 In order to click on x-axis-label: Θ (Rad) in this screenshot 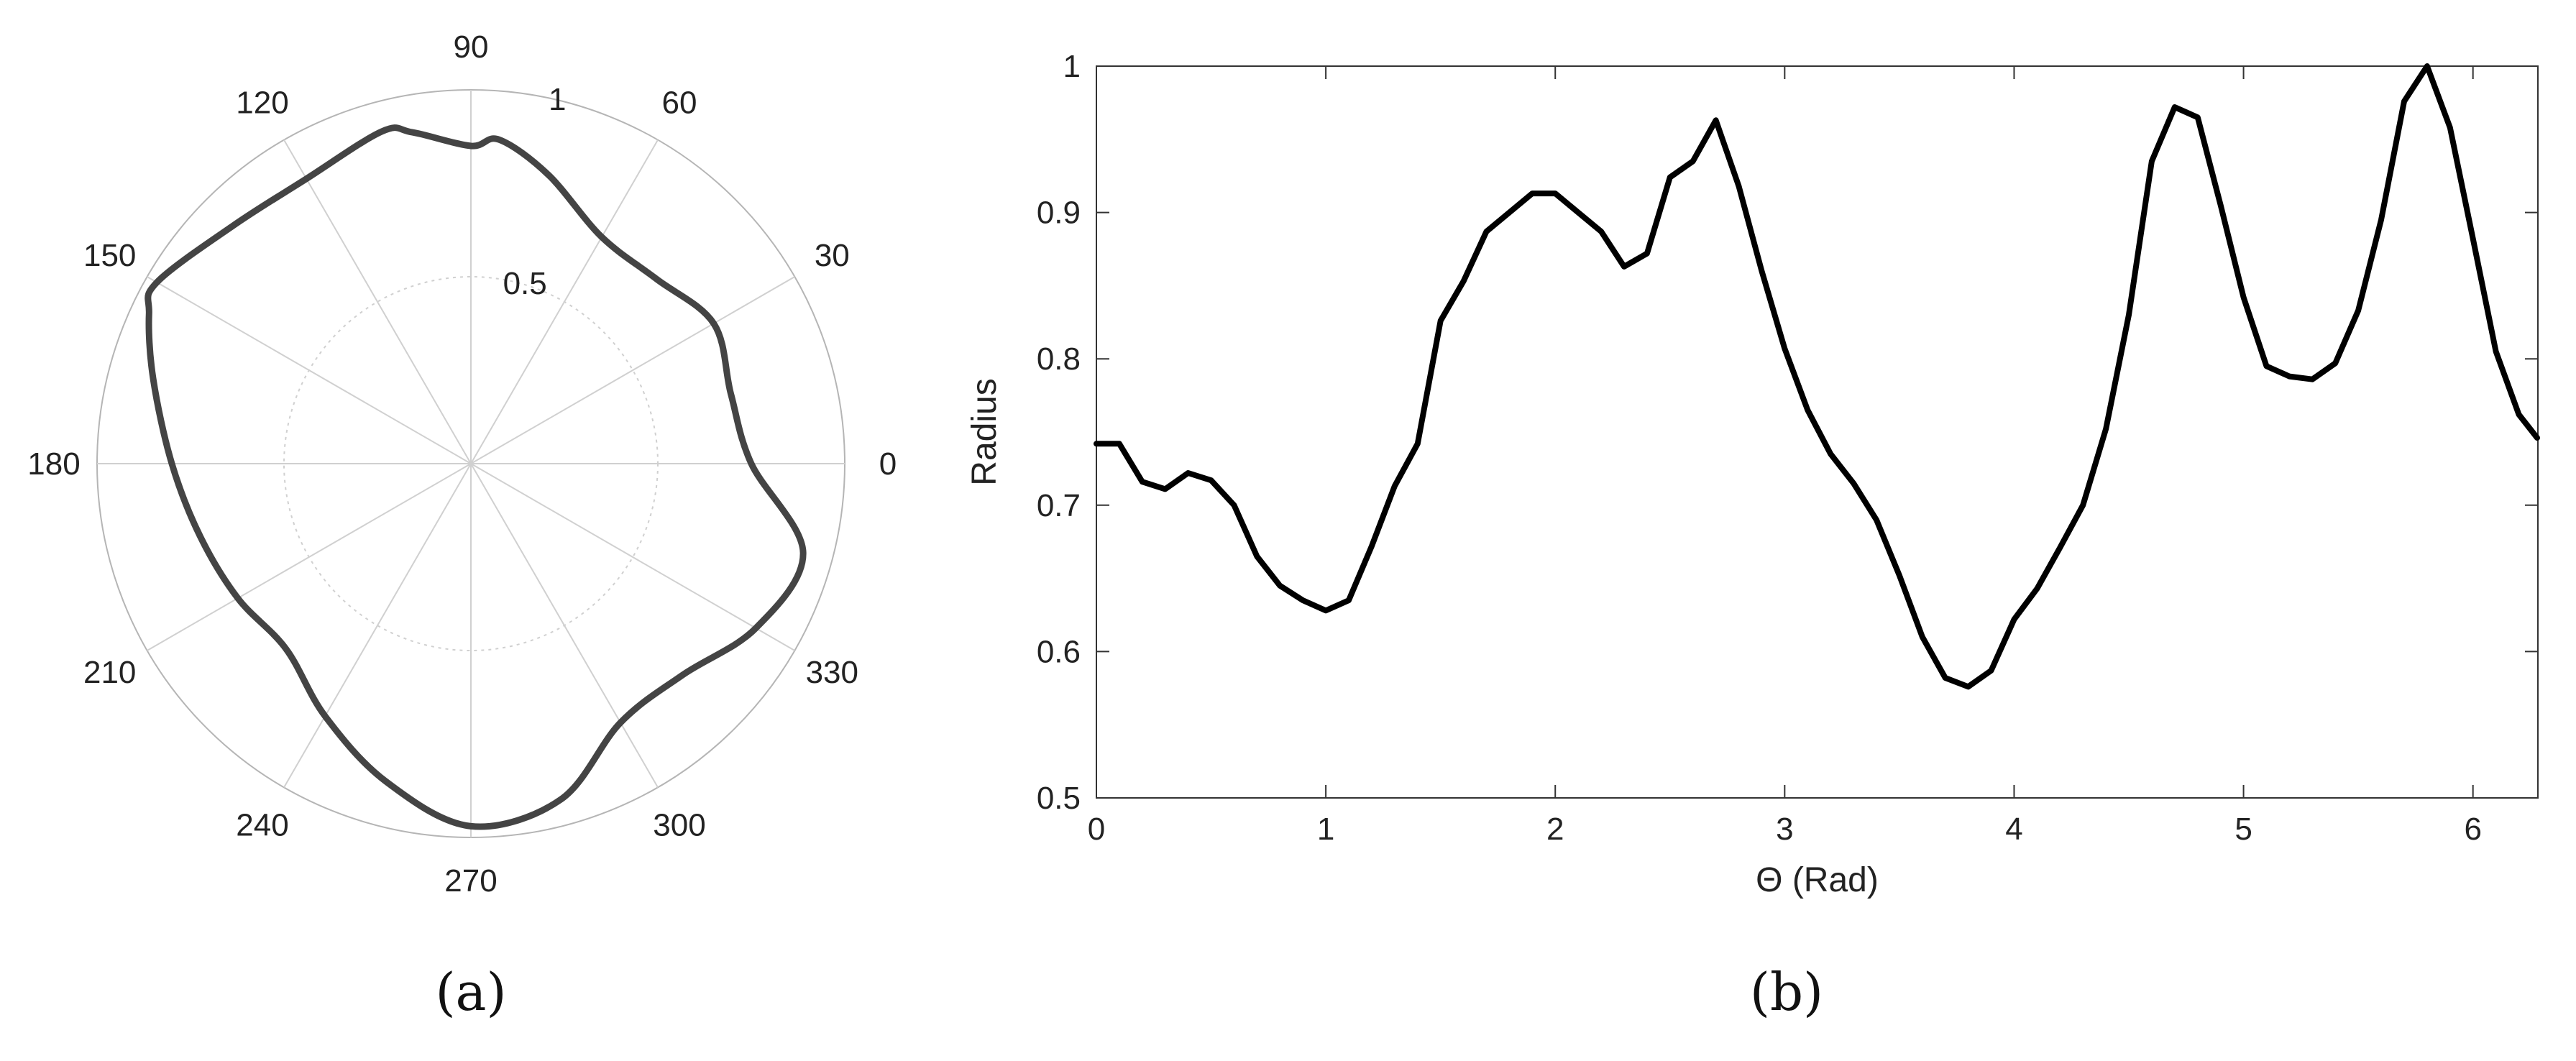, I will do `click(1818, 880)`.